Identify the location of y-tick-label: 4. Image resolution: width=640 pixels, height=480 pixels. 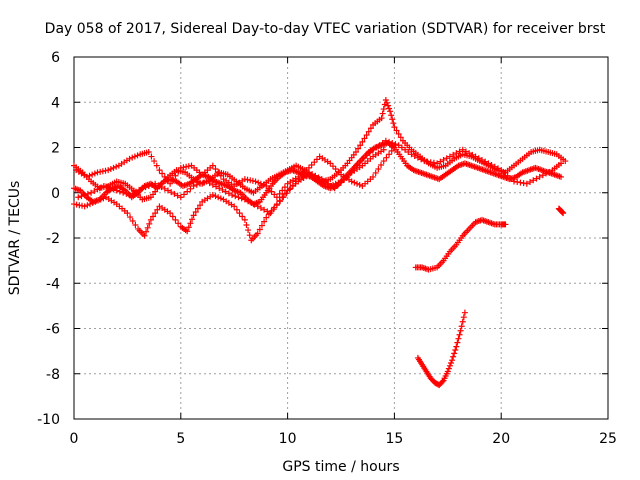
(55, 103).